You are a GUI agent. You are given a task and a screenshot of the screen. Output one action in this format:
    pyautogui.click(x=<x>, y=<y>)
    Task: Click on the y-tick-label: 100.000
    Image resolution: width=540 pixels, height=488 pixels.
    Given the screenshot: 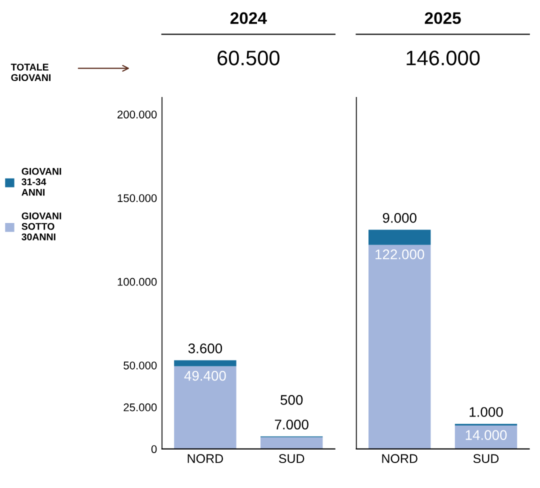 What is the action you would take?
    pyautogui.click(x=137, y=282)
    